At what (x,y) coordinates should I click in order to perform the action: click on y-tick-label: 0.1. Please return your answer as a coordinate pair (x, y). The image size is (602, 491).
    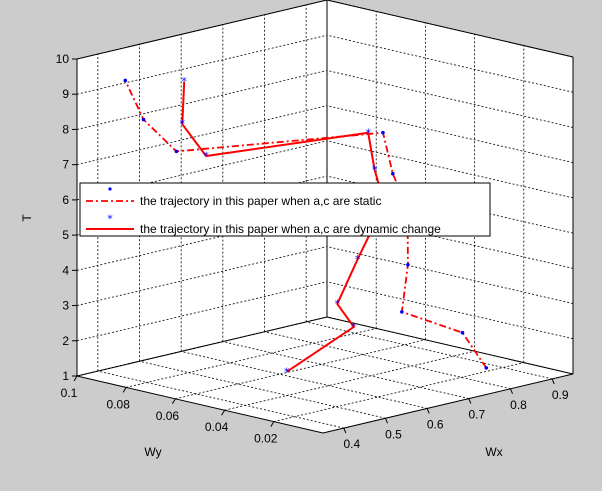
    Looking at the image, I should click on (69, 393).